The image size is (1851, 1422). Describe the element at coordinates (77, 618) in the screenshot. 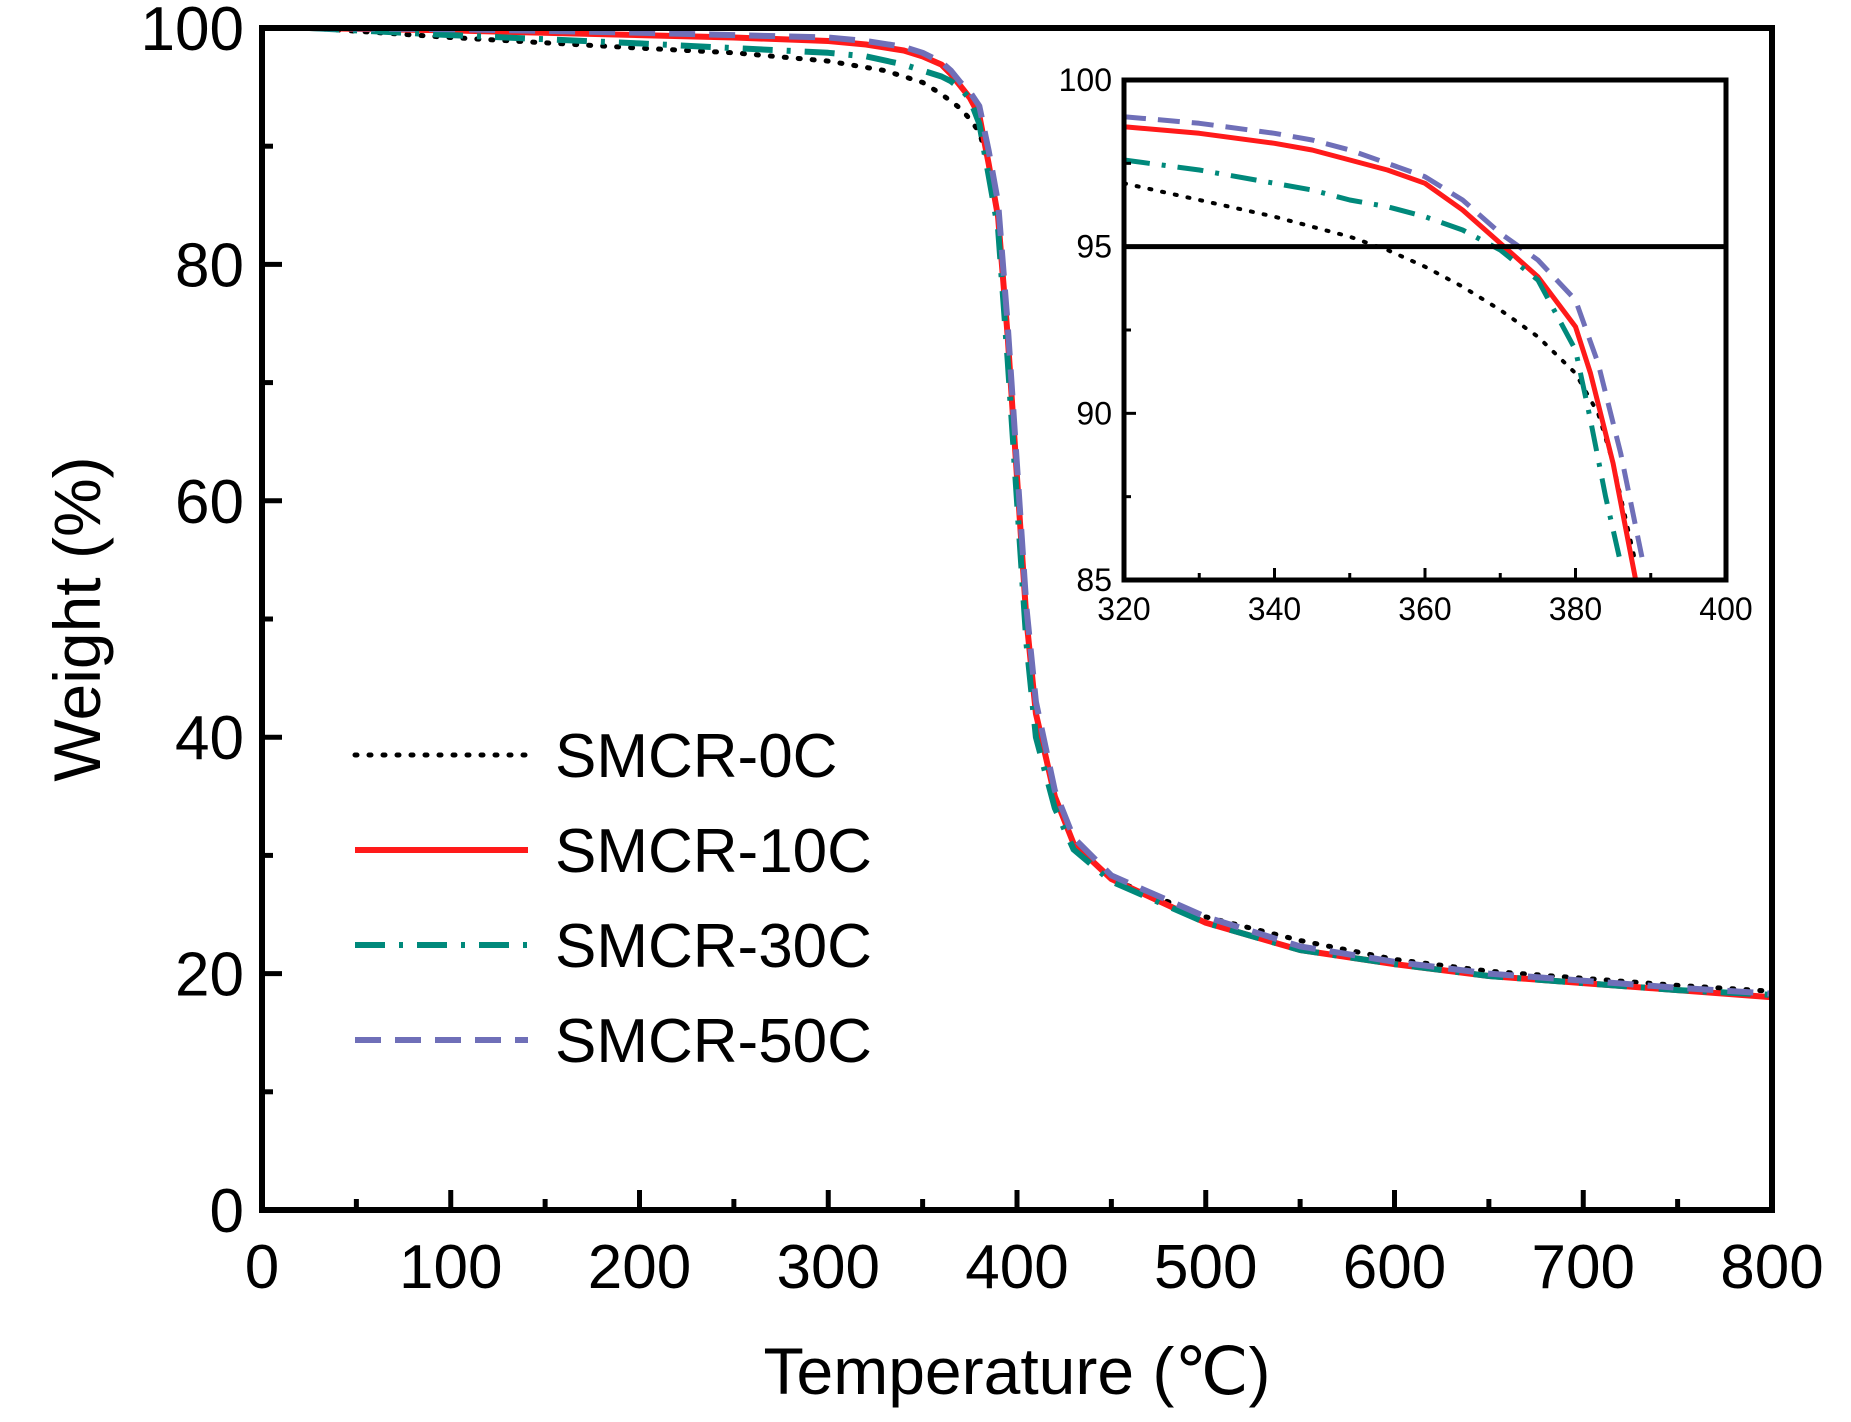

I see `y-axis-label: Weight (%)` at that location.